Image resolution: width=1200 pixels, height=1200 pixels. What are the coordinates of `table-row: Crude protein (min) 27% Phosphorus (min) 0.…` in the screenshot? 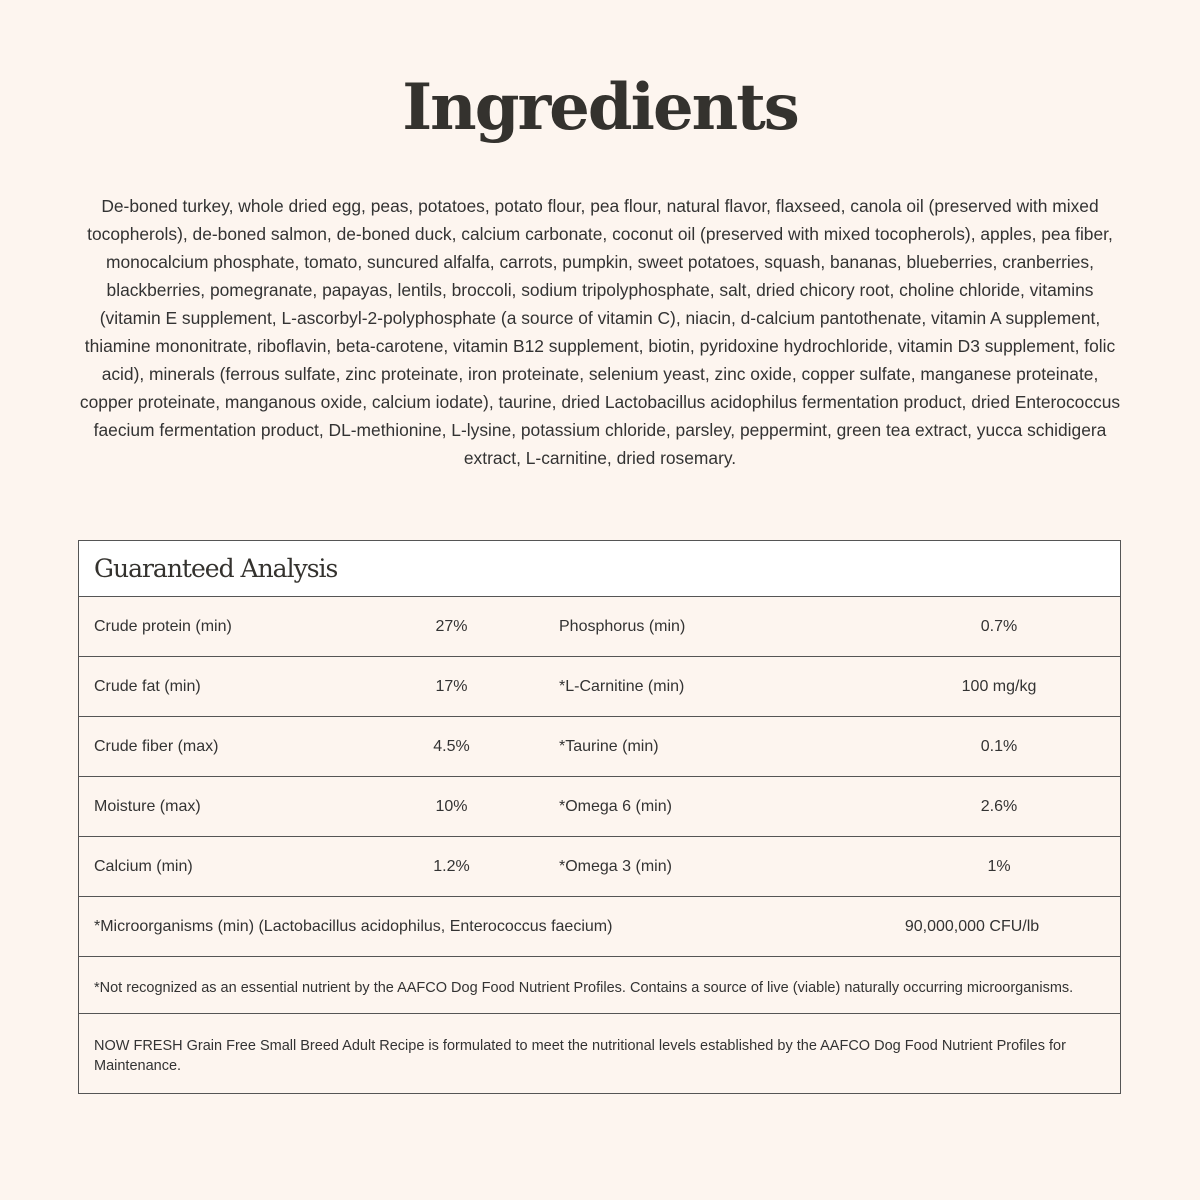 It's located at (599, 627).